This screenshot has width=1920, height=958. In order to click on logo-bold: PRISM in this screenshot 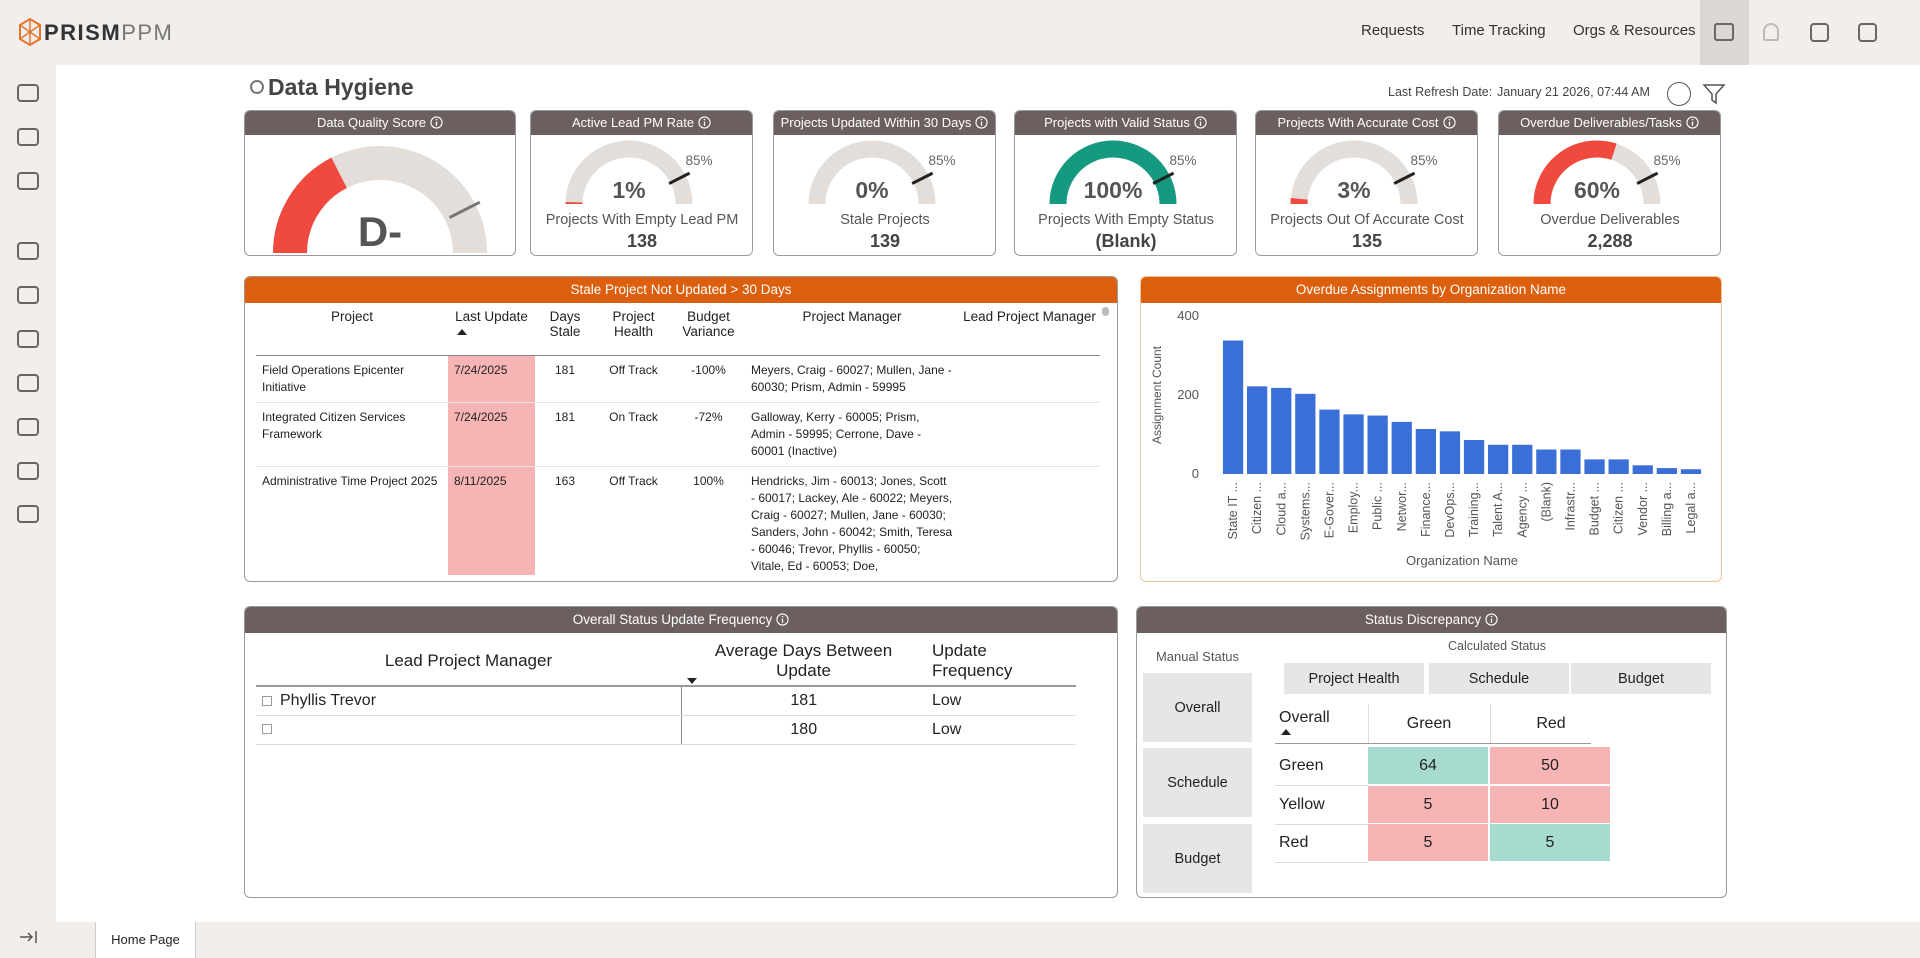, I will do `click(83, 32)`.